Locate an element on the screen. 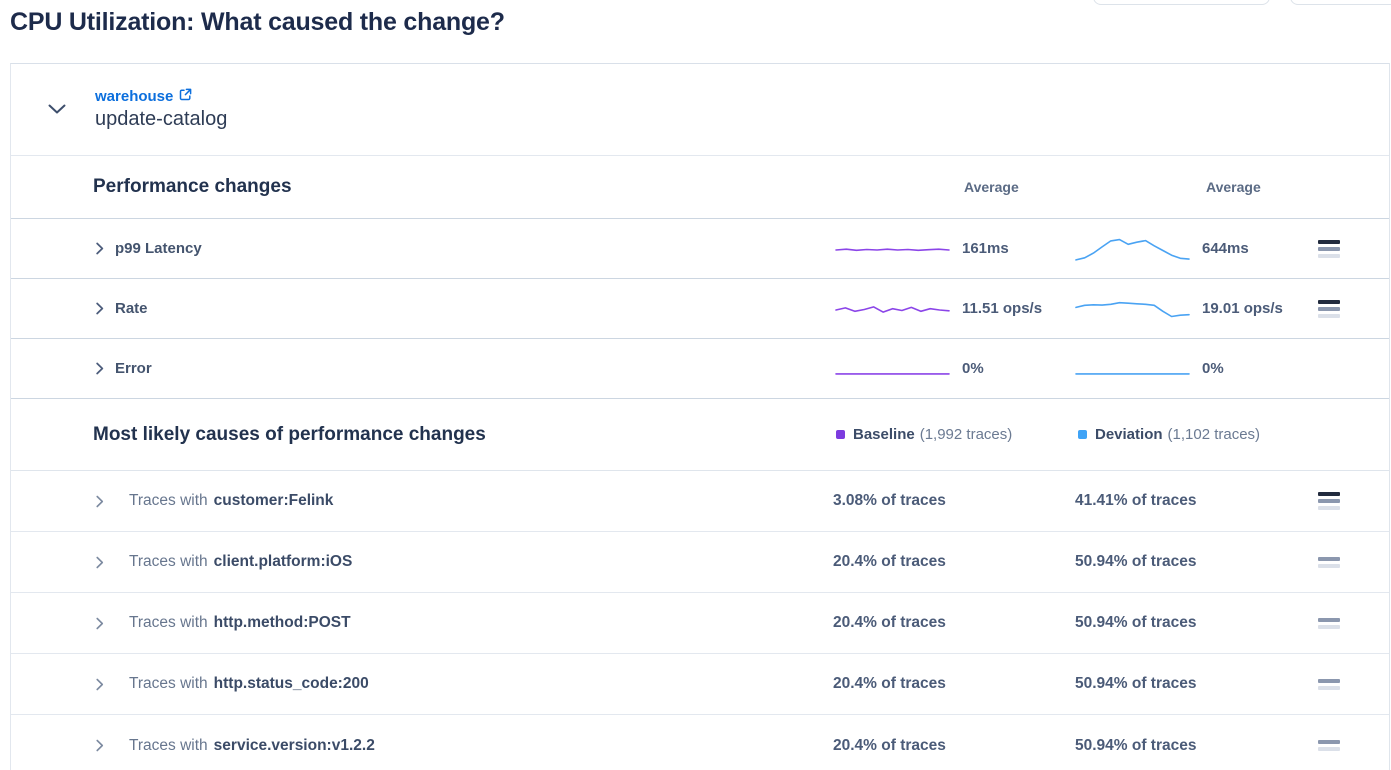 The height and width of the screenshot is (770, 1391). external-link-icon is located at coordinates (185, 96).